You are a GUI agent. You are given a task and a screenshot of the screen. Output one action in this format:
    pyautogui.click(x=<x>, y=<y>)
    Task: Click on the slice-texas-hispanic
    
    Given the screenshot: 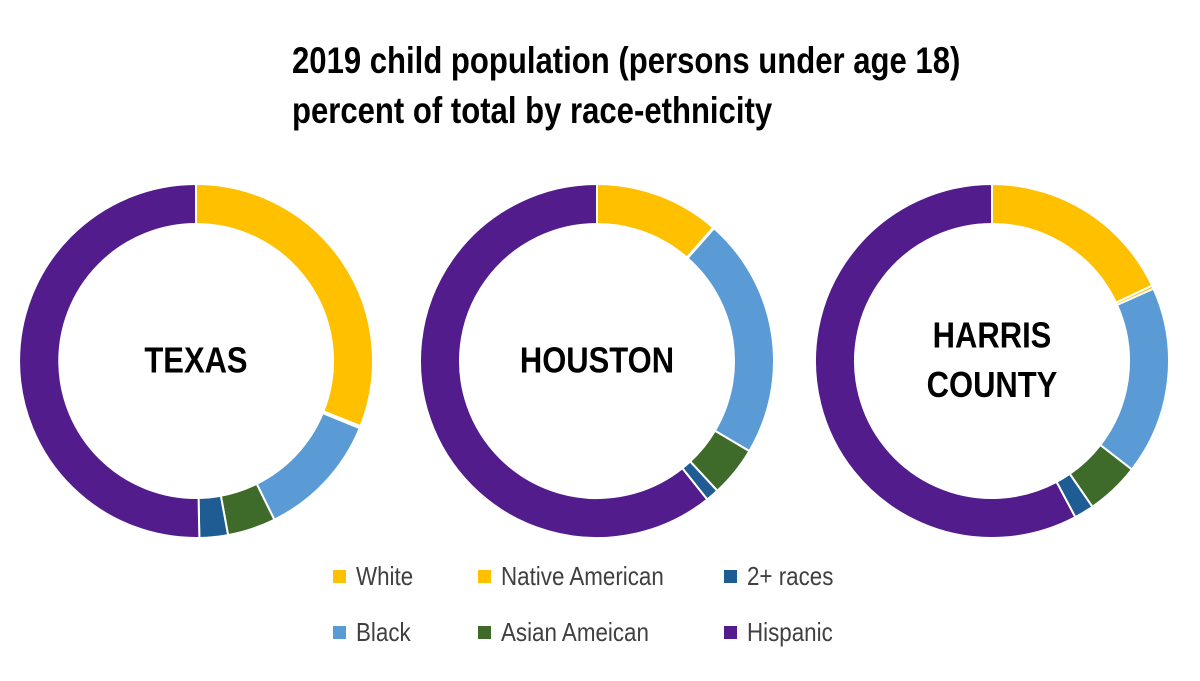 What is the action you would take?
    pyautogui.click(x=109, y=360)
    